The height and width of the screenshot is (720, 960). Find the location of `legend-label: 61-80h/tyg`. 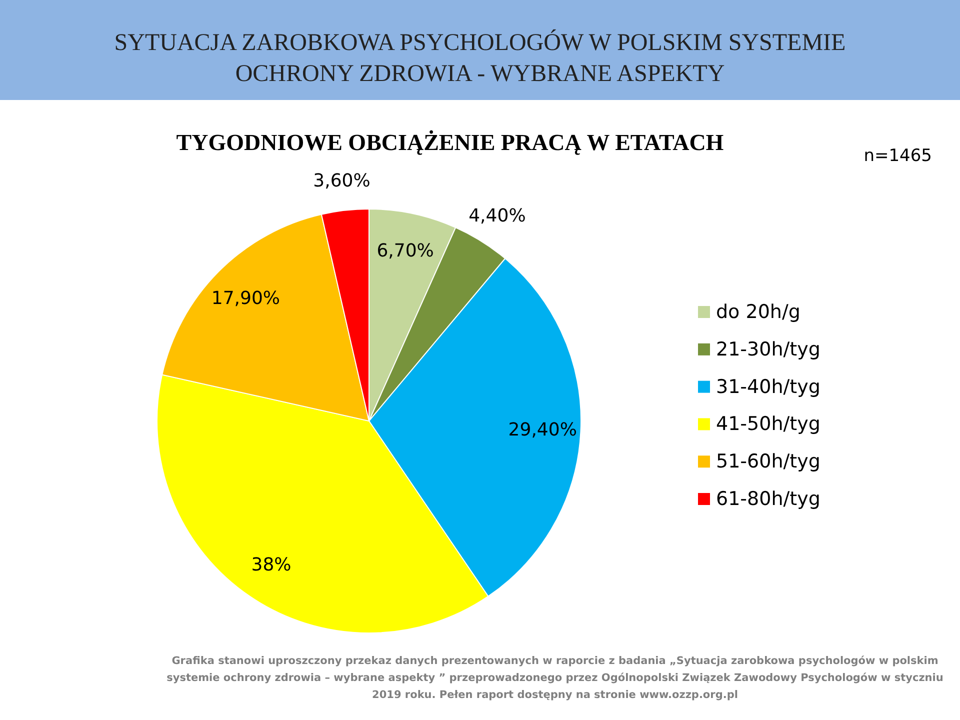

legend-label: 61-80h/tyg is located at coordinates (768, 499).